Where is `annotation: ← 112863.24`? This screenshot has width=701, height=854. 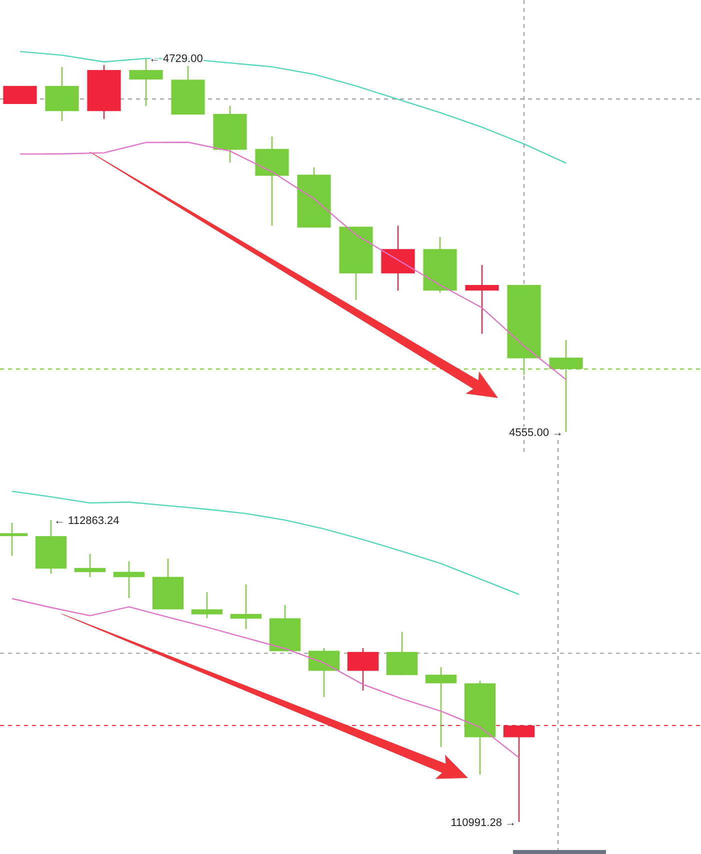
annotation: ← 112863.24 is located at coordinates (87, 521).